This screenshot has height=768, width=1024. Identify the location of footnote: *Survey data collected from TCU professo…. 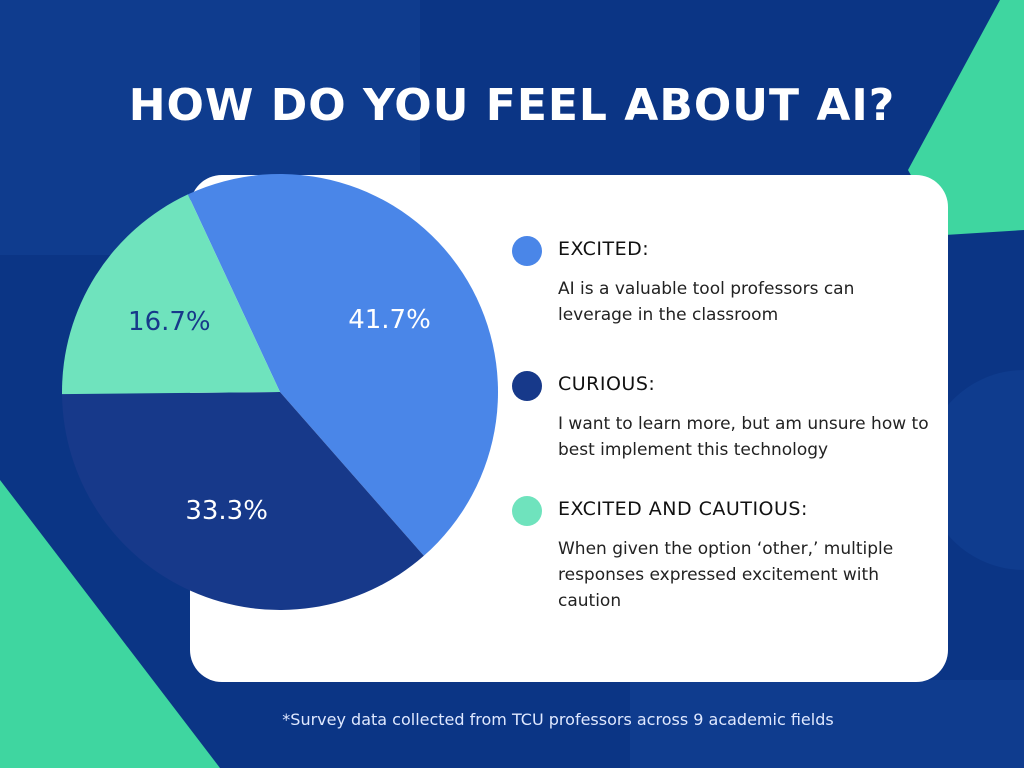
(558, 719).